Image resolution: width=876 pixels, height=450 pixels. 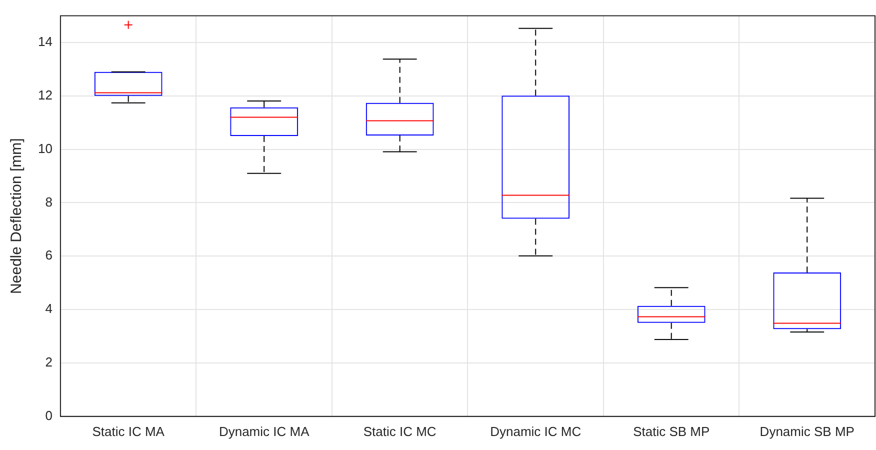 I want to click on y-axis-title: Needle Deflection [mm], so click(x=17, y=216).